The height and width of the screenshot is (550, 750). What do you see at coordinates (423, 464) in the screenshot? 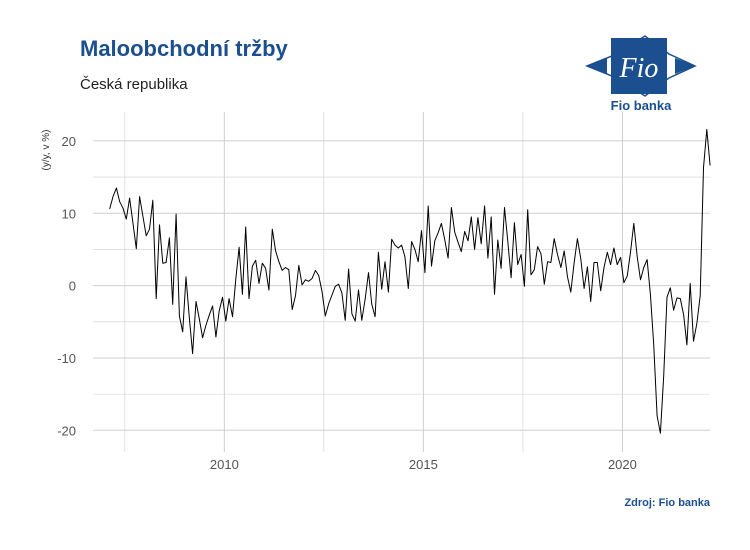
I see `x-tick-label: 2015` at bounding box center [423, 464].